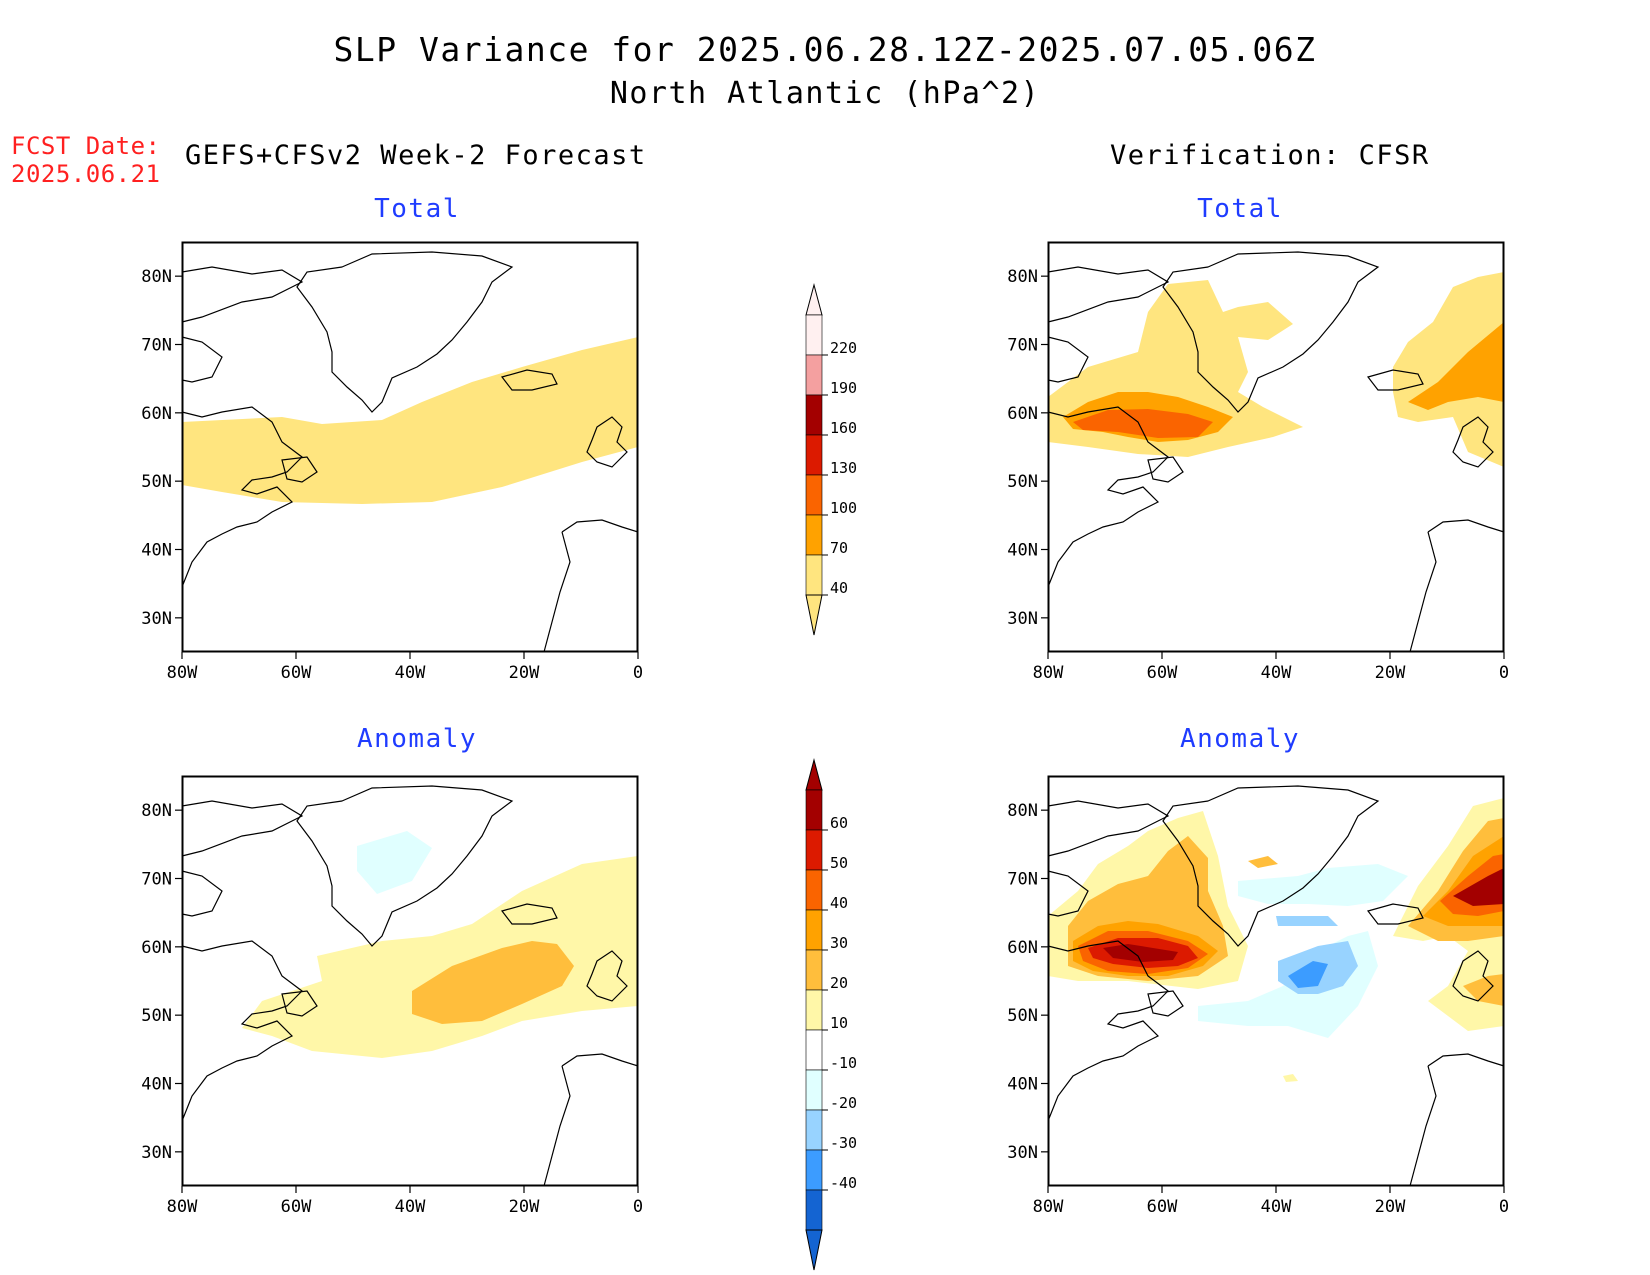 This screenshot has width=1650, height=1275. What do you see at coordinates (417, 739) in the screenshot?
I see `forecast-anomaly-title: Anomaly` at bounding box center [417, 739].